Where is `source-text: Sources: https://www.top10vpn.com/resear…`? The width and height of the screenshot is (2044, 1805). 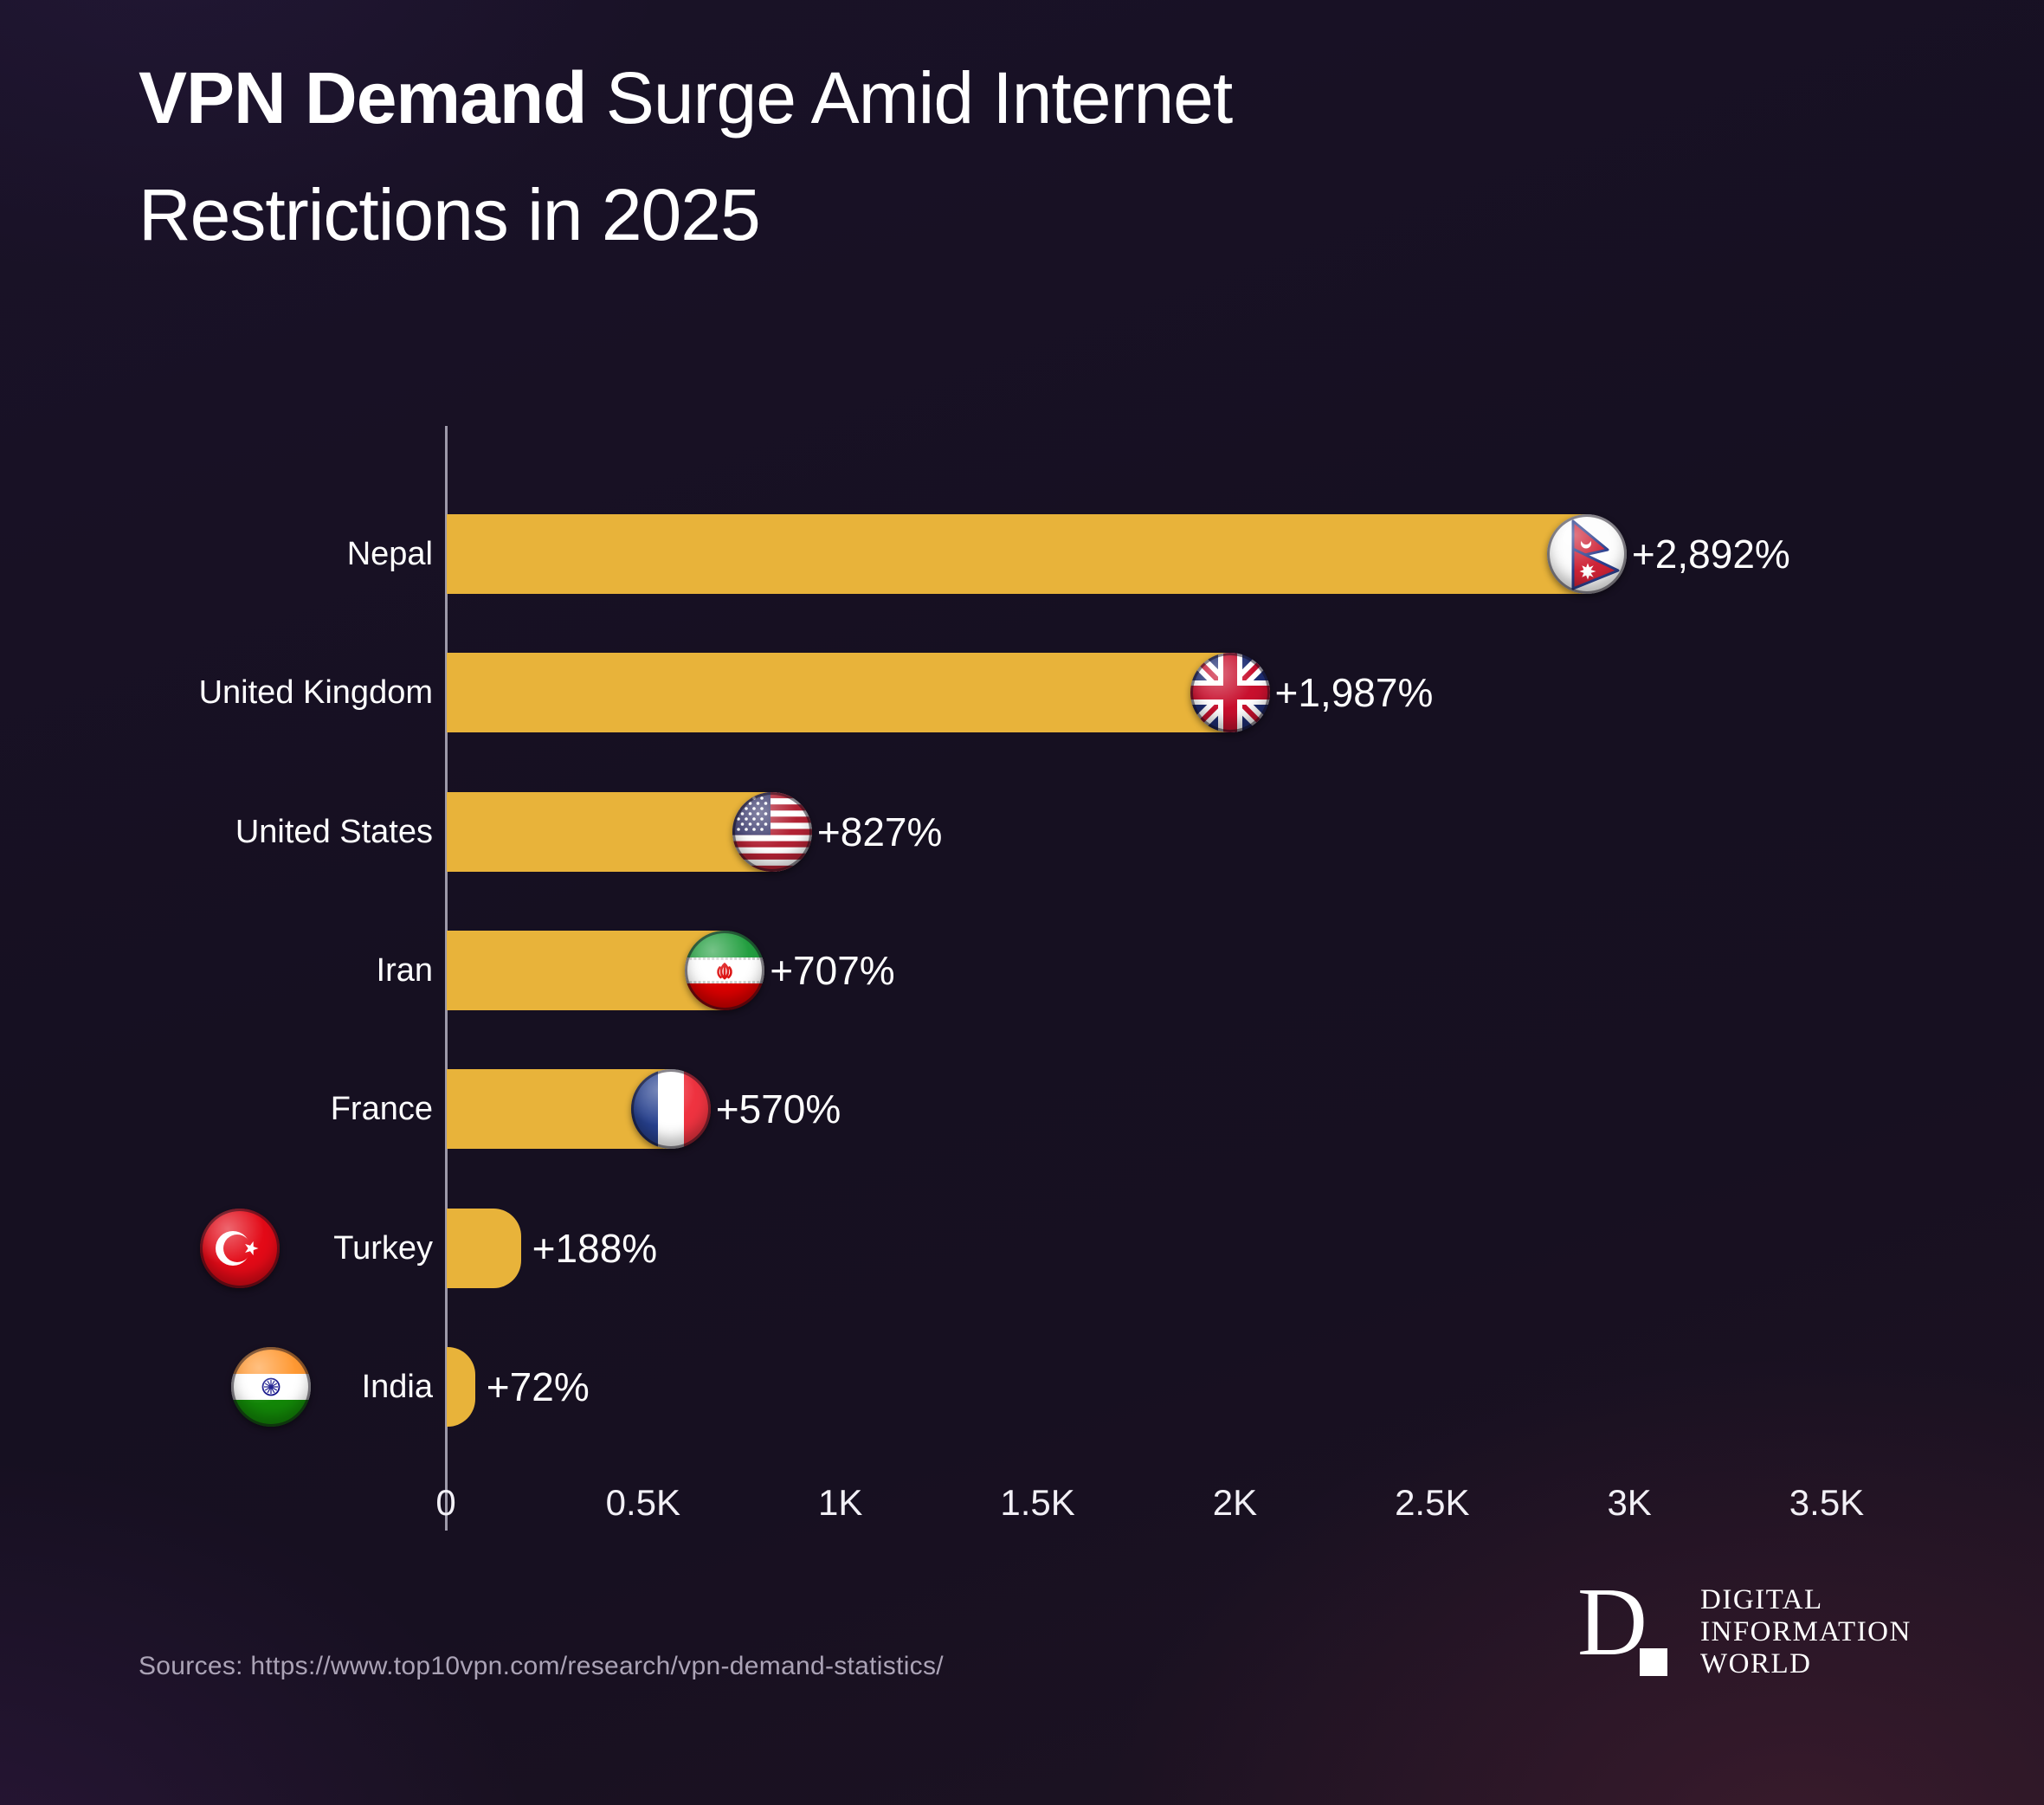
source-text: Sources: https://www.top10vpn.com/resear… is located at coordinates (542, 1666).